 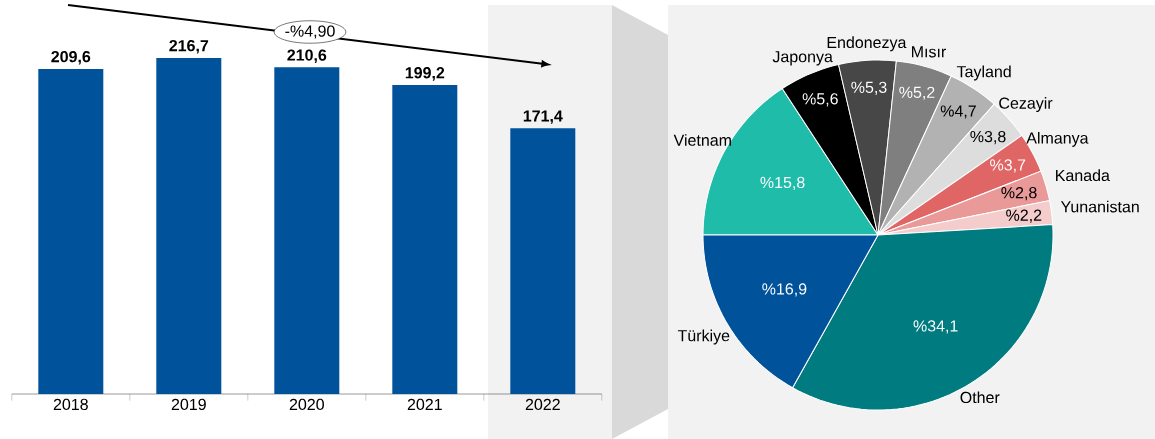 I want to click on data-label: 199,2, so click(x=425, y=74).